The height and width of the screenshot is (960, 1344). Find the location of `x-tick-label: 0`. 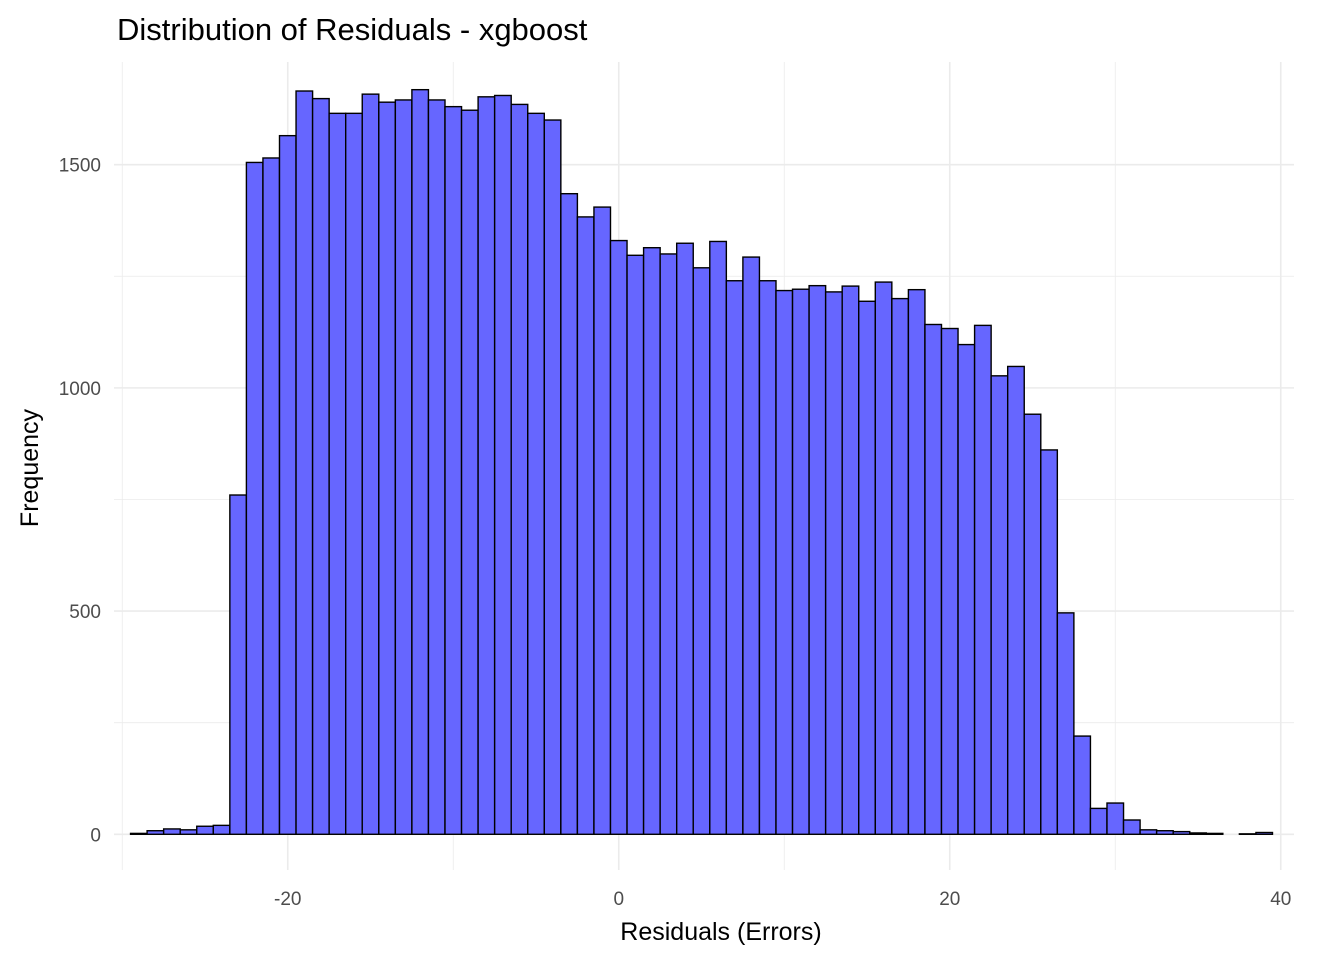

x-tick-label: 0 is located at coordinates (618, 899).